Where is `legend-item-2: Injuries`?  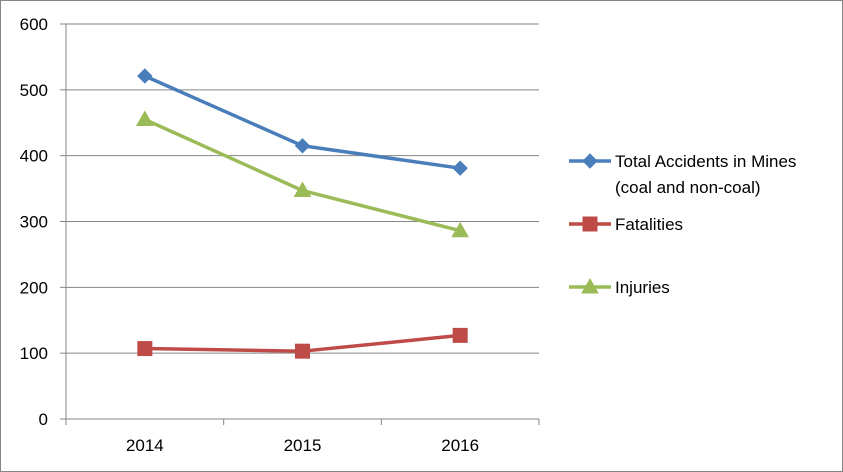
legend-item-2: Injuries is located at coordinates (619, 287).